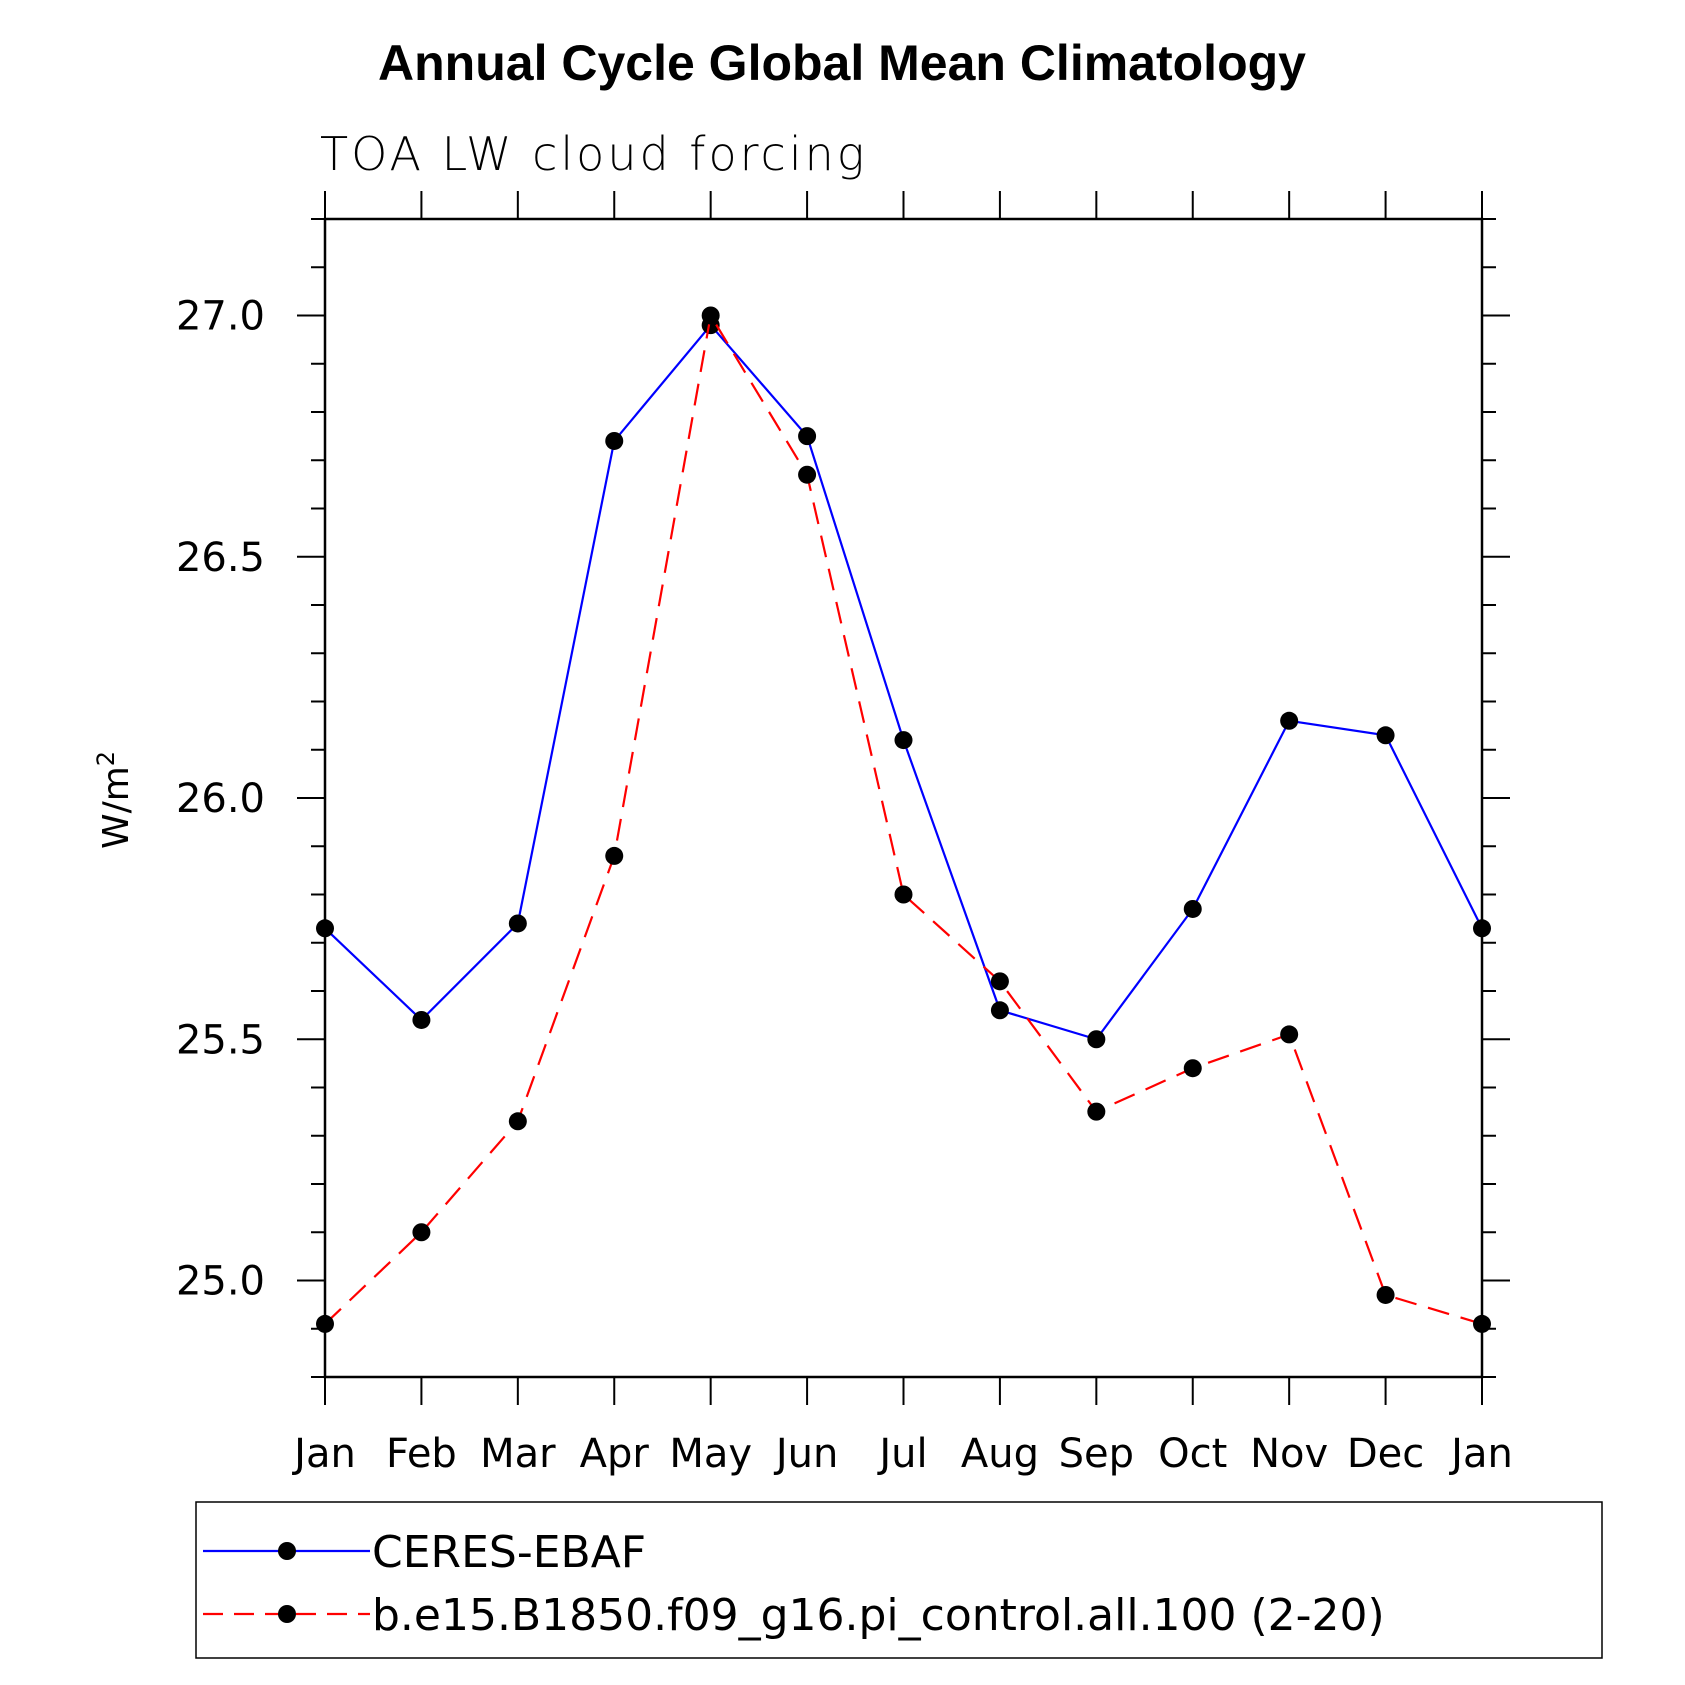 The image size is (1685, 1685). What do you see at coordinates (220, 799) in the screenshot?
I see `y-tick-label: 26.0` at bounding box center [220, 799].